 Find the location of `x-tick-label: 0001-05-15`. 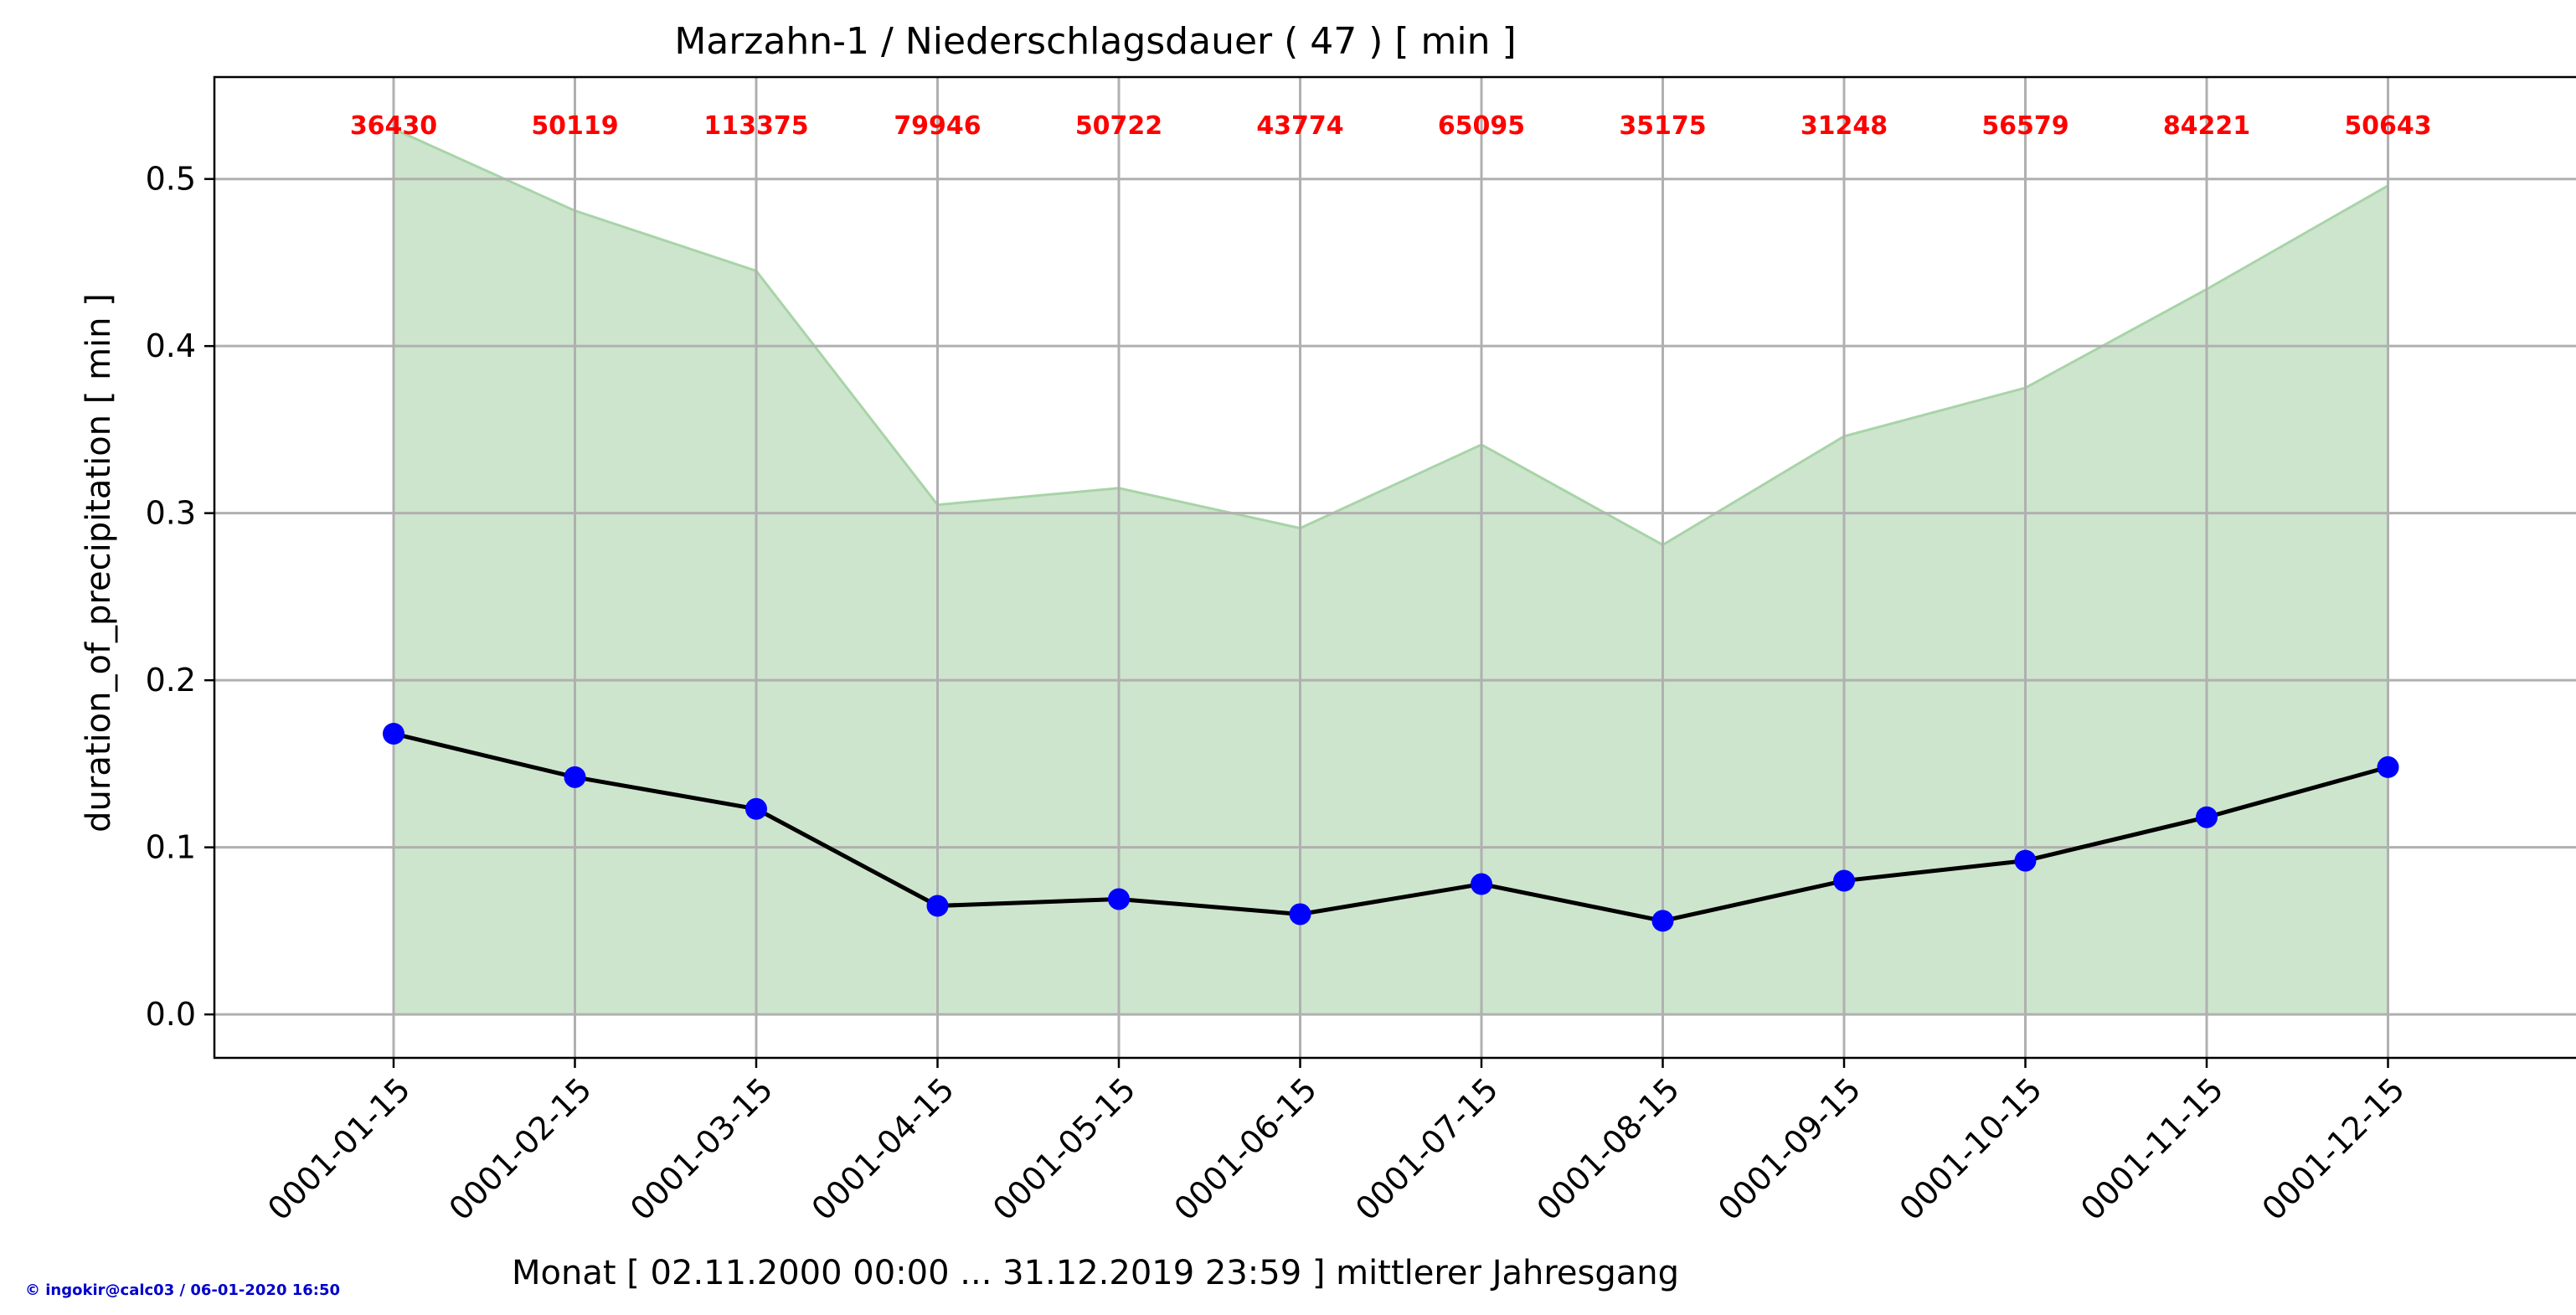

x-tick-label: 0001-05-15 is located at coordinates (1064, 1148).